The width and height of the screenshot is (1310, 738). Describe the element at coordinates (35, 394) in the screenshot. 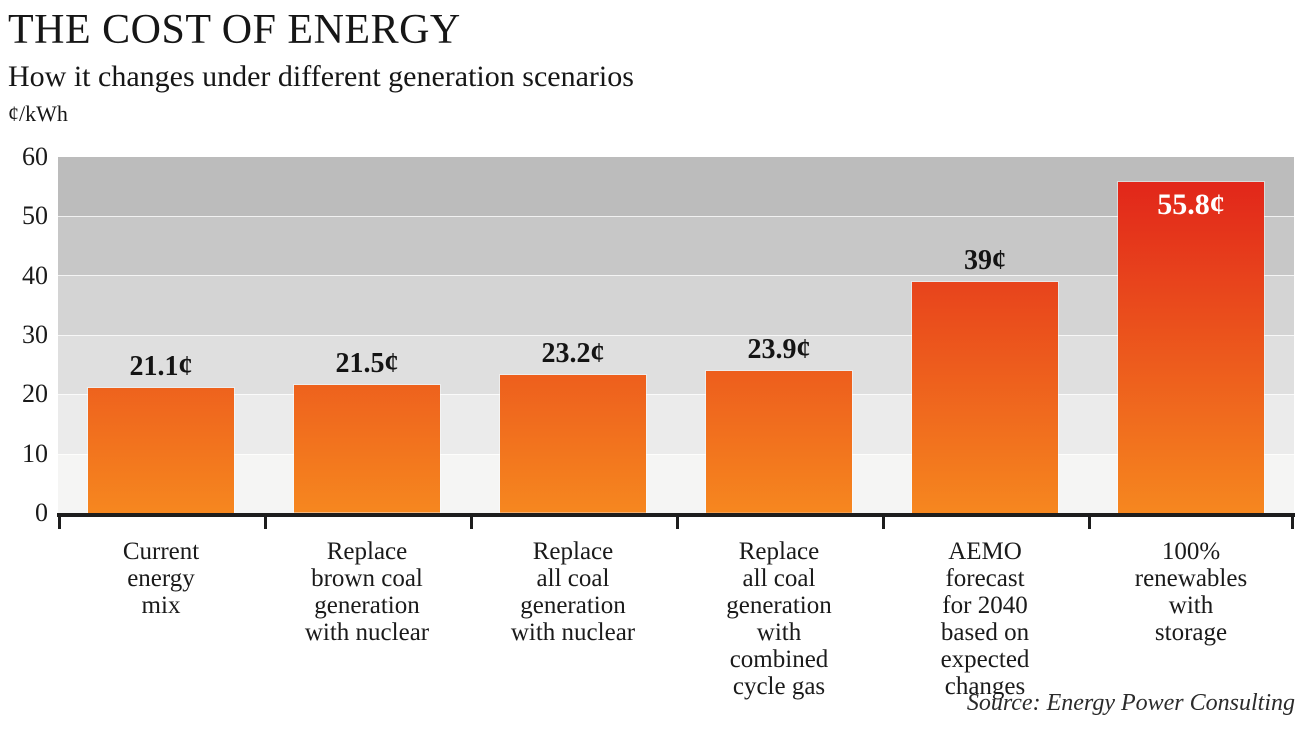

I see `y-tick-label-20: 20` at that location.